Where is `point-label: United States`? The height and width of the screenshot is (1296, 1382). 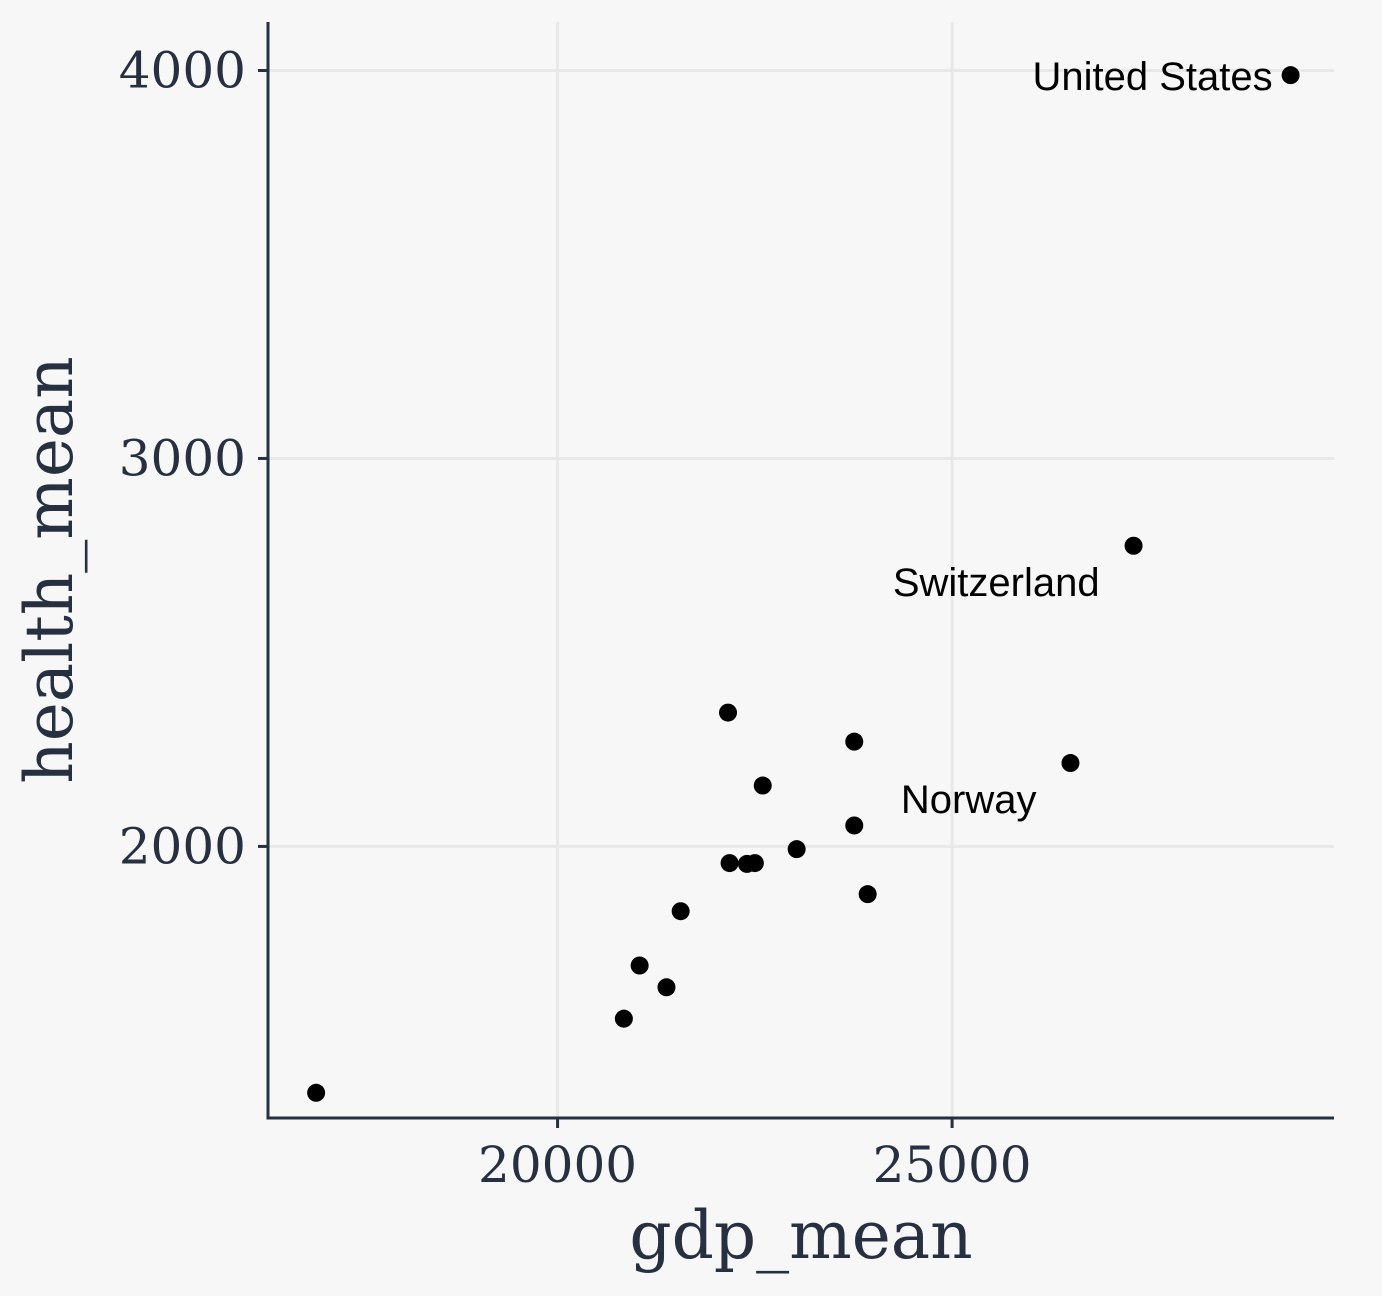 point-label: United States is located at coordinates (1152, 77).